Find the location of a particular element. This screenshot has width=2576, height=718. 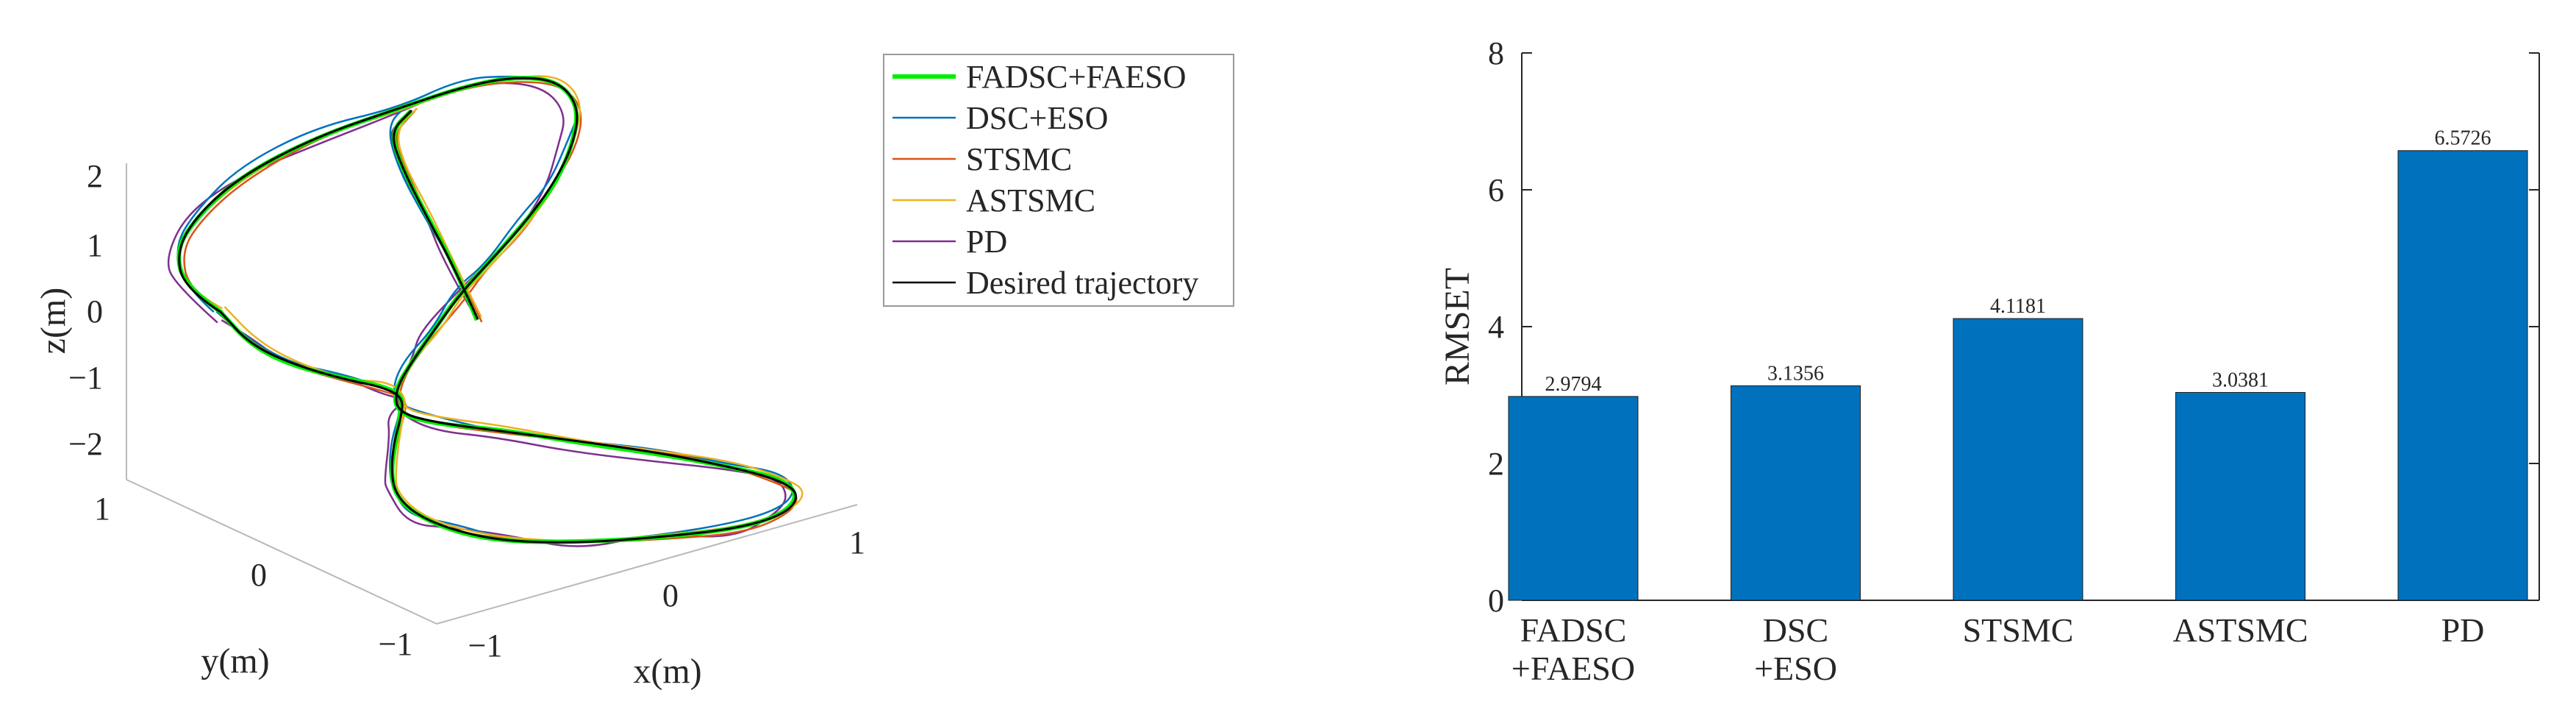

bar-value-label: 3.1356 is located at coordinates (1796, 373).